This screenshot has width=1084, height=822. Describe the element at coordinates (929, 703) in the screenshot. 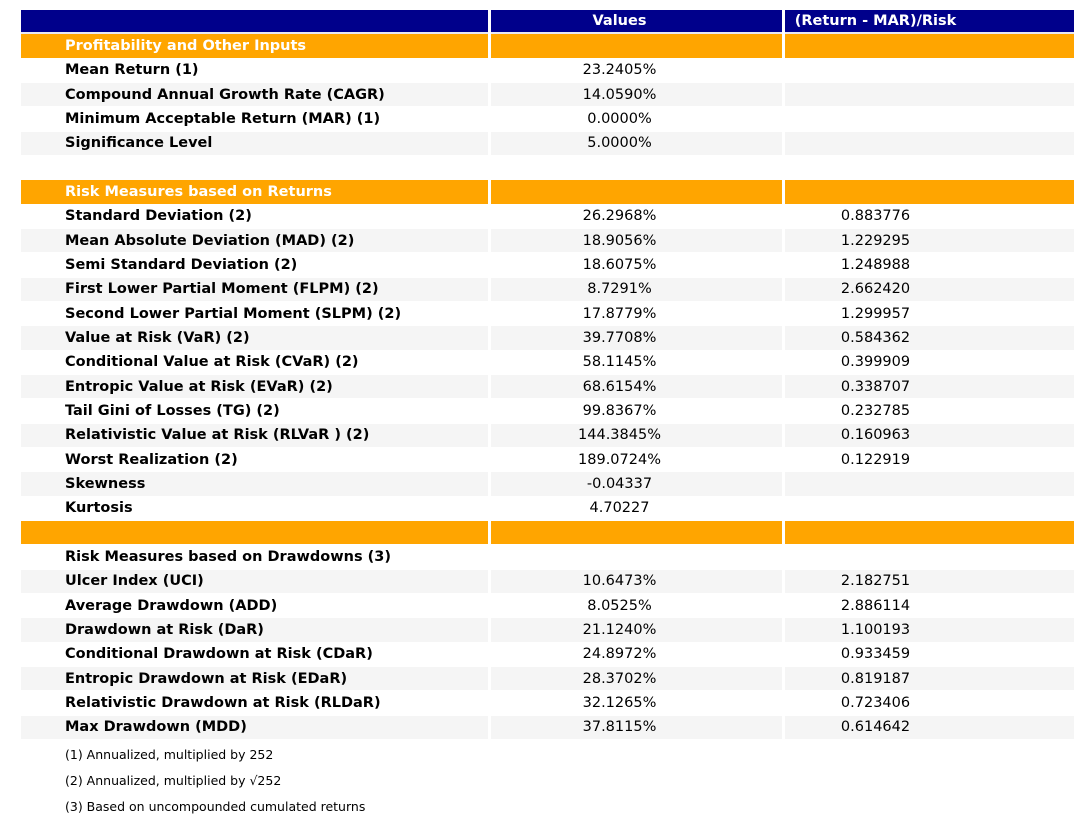

I see `row-ratio: 0.723406` at that location.